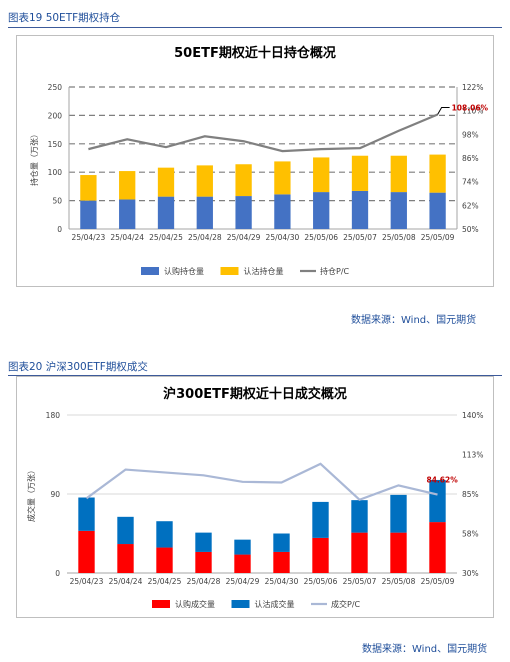 This screenshot has width=510, height=662. Describe the element at coordinates (346, 604) in the screenshot. I see `legend-label: 成交P/C` at that location.